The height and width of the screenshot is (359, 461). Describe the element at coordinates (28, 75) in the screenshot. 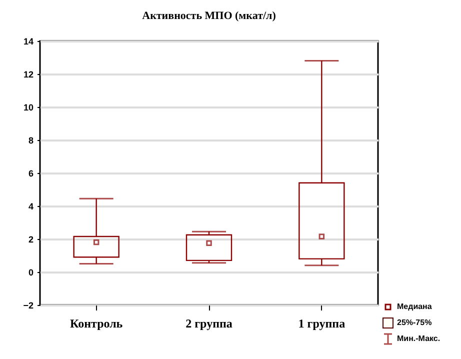

I see `y-tick-label: 12` at that location.